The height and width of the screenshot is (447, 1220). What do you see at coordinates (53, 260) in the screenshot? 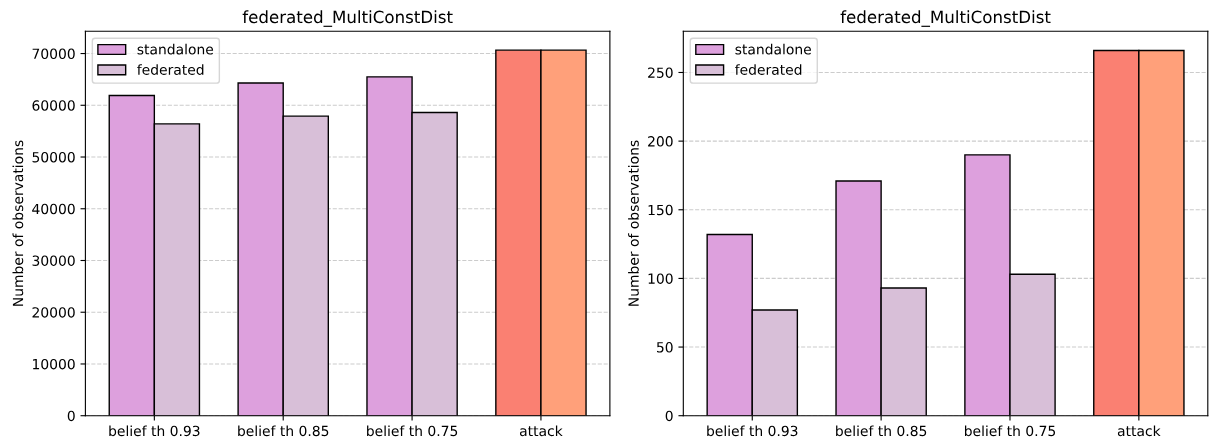
I see `y-tick-label: 30000` at bounding box center [53, 260].